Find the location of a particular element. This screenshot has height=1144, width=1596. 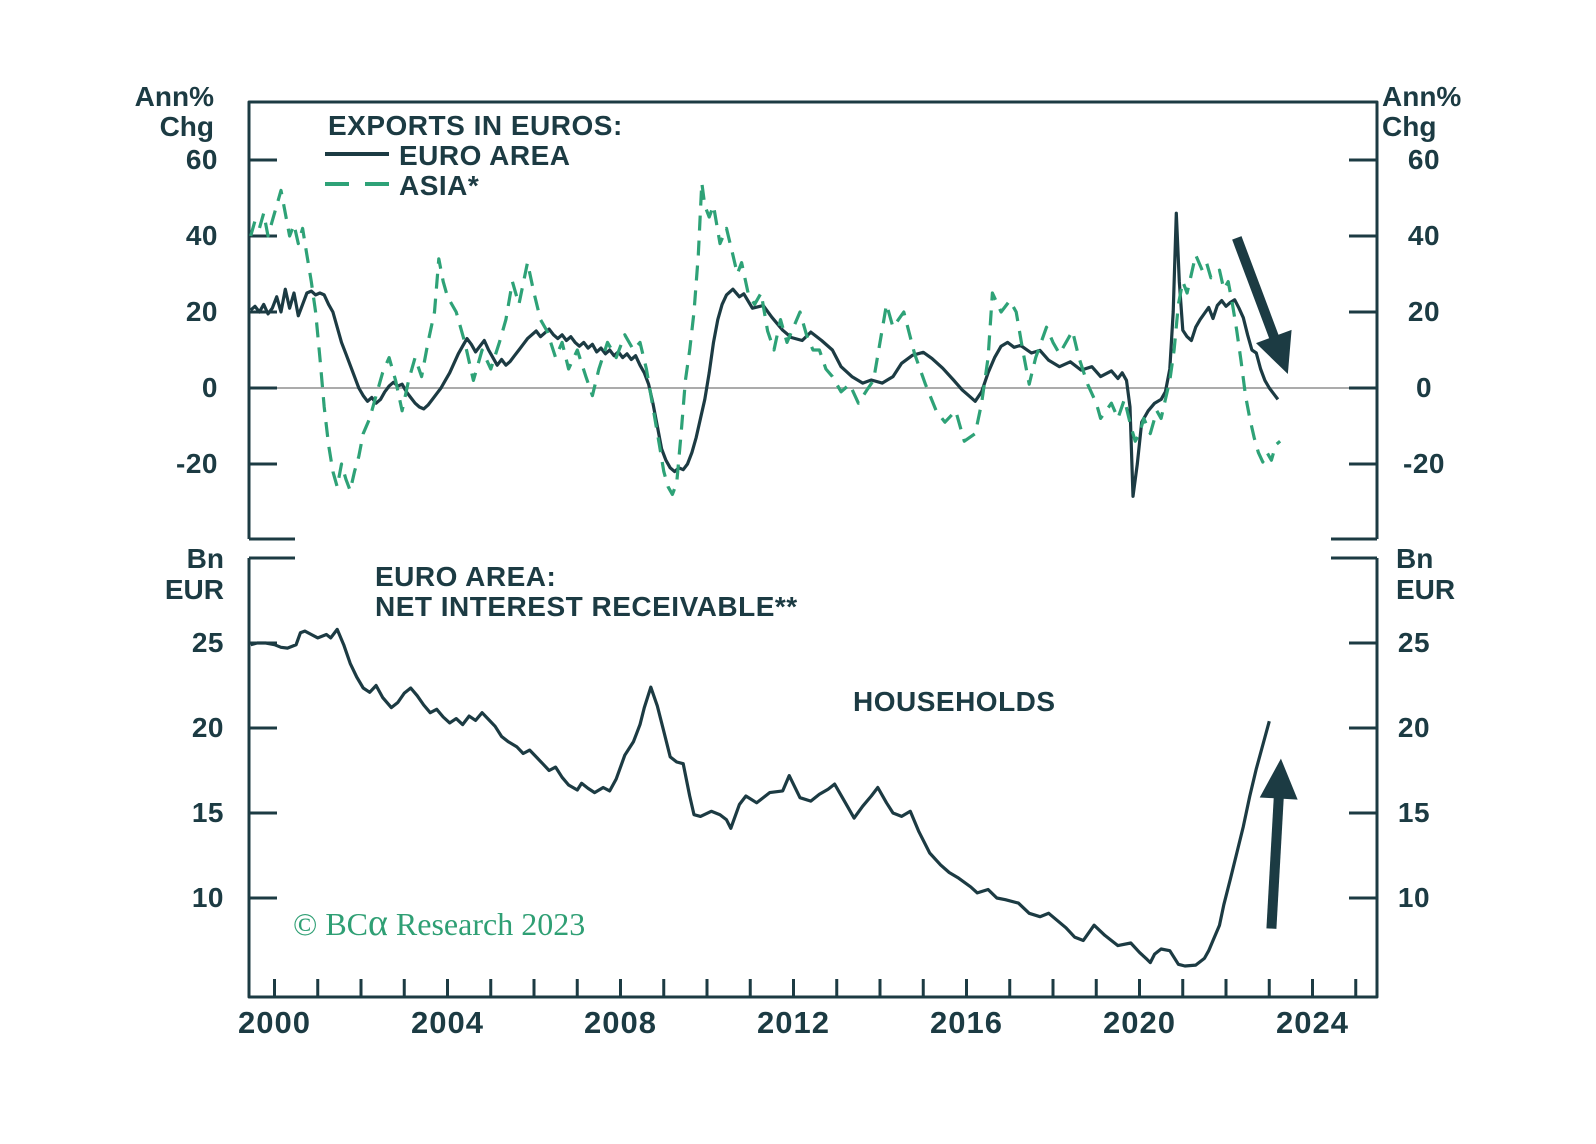

legend-label-euro-area: EURO AREA is located at coordinates (485, 155).